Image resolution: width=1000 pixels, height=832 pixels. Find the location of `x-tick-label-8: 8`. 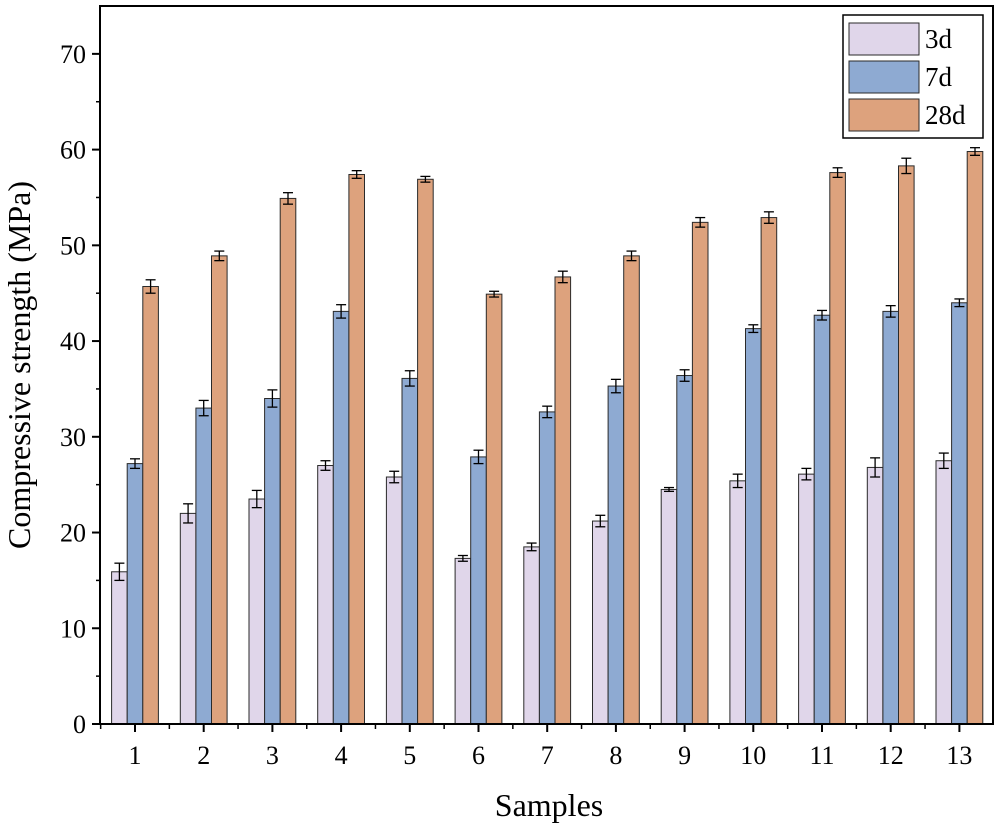

x-tick-label-8: 8 is located at coordinates (615, 755).